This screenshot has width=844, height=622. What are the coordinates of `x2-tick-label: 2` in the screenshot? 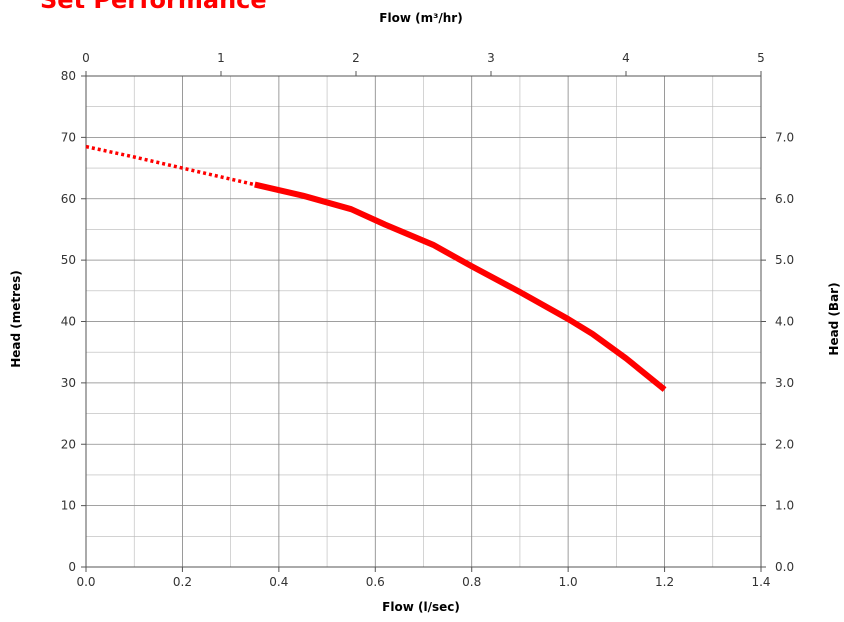 It's located at (356, 58).